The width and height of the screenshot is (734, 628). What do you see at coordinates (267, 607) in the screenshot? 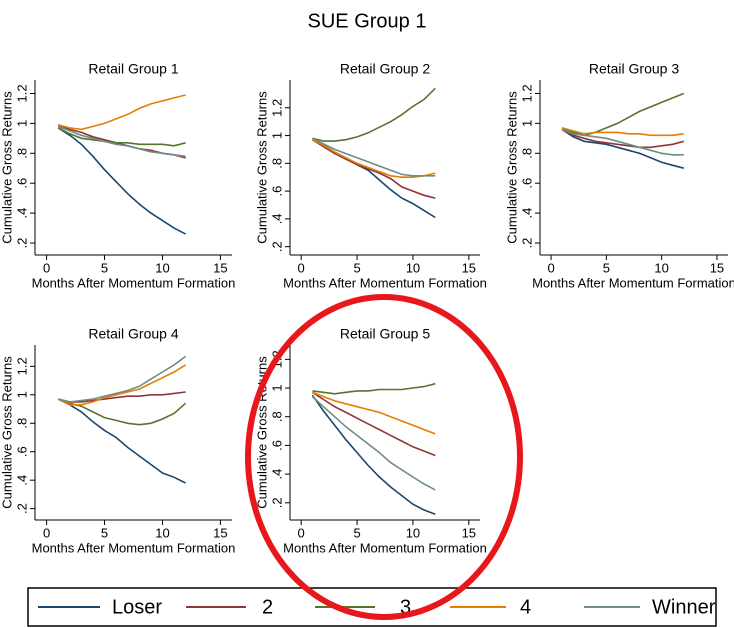
I see `legend-label: 2` at bounding box center [267, 607].